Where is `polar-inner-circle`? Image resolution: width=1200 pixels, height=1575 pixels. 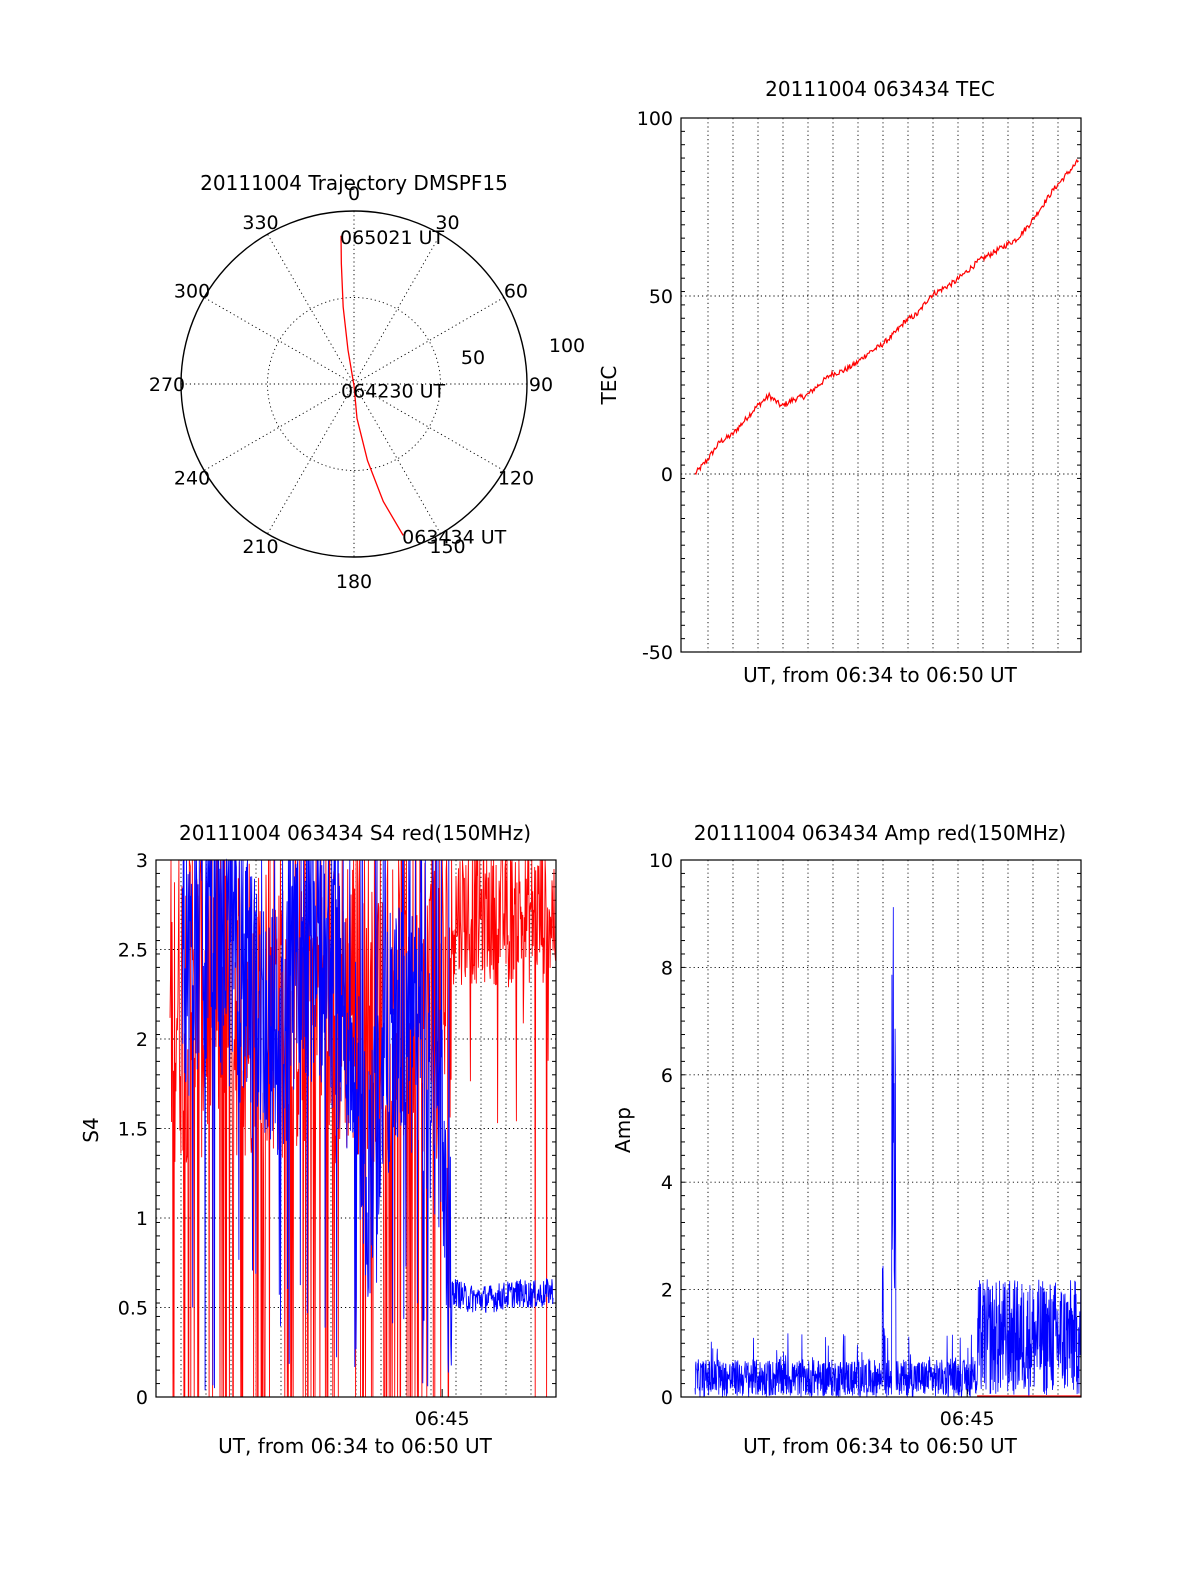
polar-inner-circle is located at coordinates (354, 384).